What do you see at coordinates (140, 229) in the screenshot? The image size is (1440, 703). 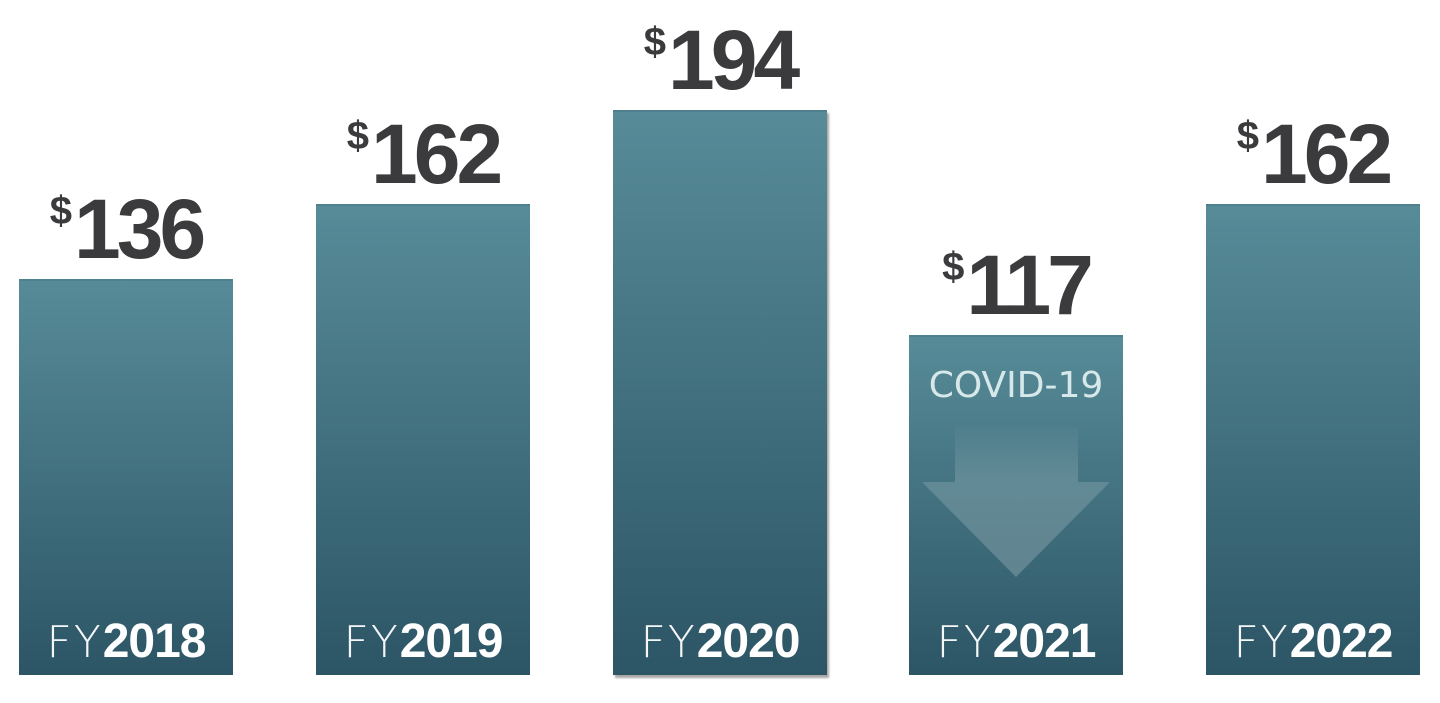 I see `value-number: 136` at bounding box center [140, 229].